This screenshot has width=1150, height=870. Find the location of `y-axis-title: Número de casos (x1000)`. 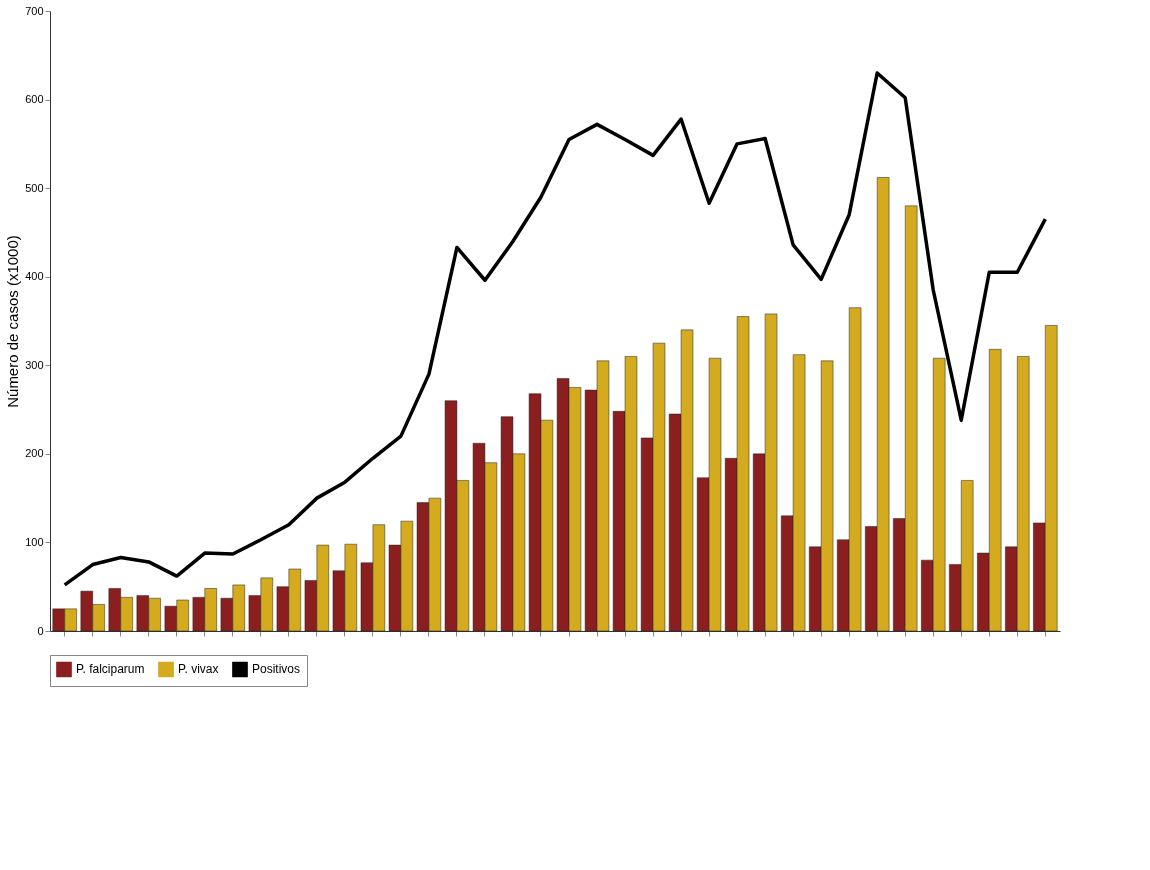

y-axis-title: Número de casos (x1000) is located at coordinates (13, 321).